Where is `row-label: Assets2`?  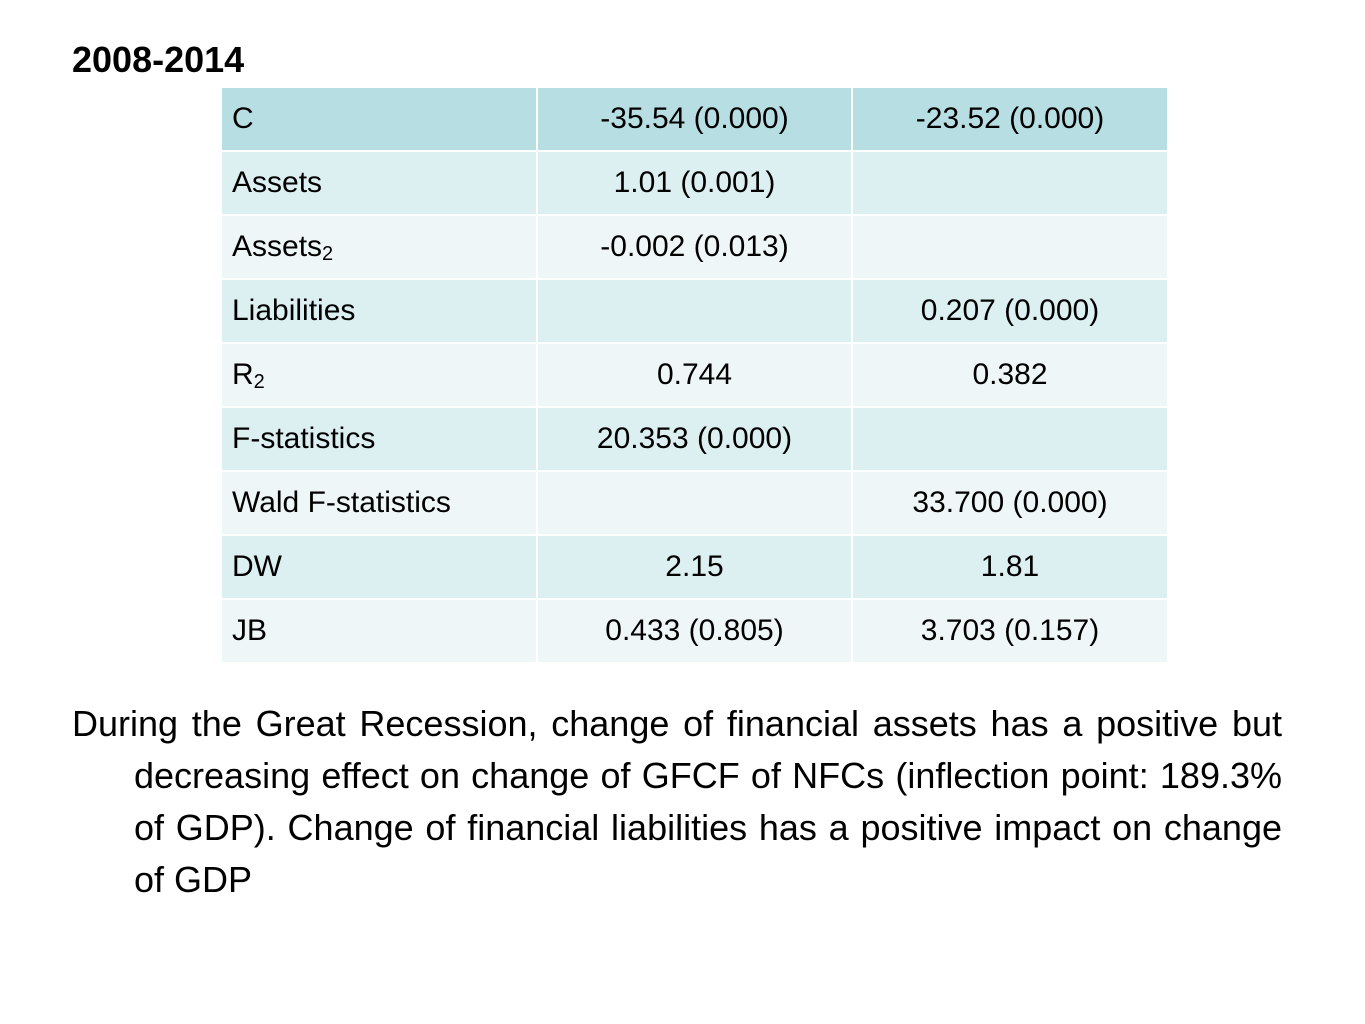
row-label: Assets2 is located at coordinates (380, 247).